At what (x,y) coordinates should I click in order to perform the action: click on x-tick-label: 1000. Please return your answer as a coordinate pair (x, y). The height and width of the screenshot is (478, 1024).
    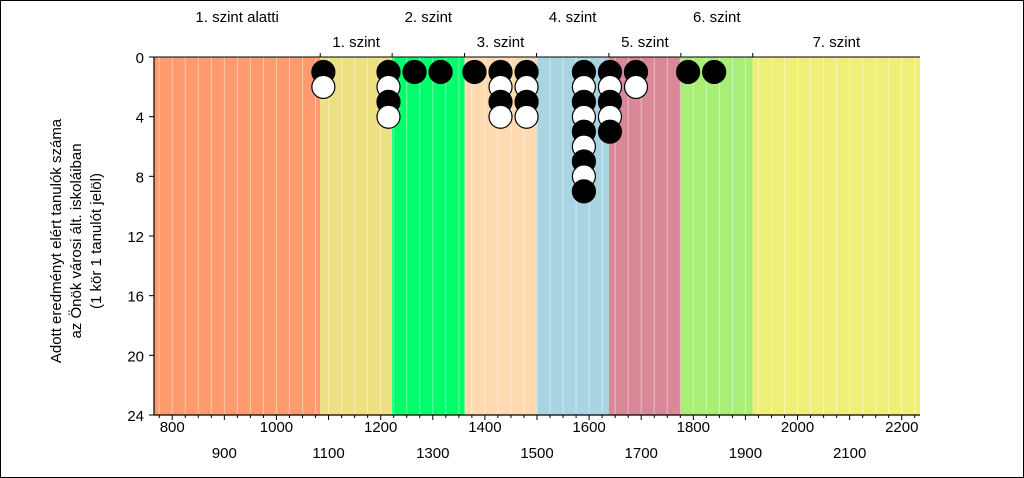
    Looking at the image, I should click on (276, 427).